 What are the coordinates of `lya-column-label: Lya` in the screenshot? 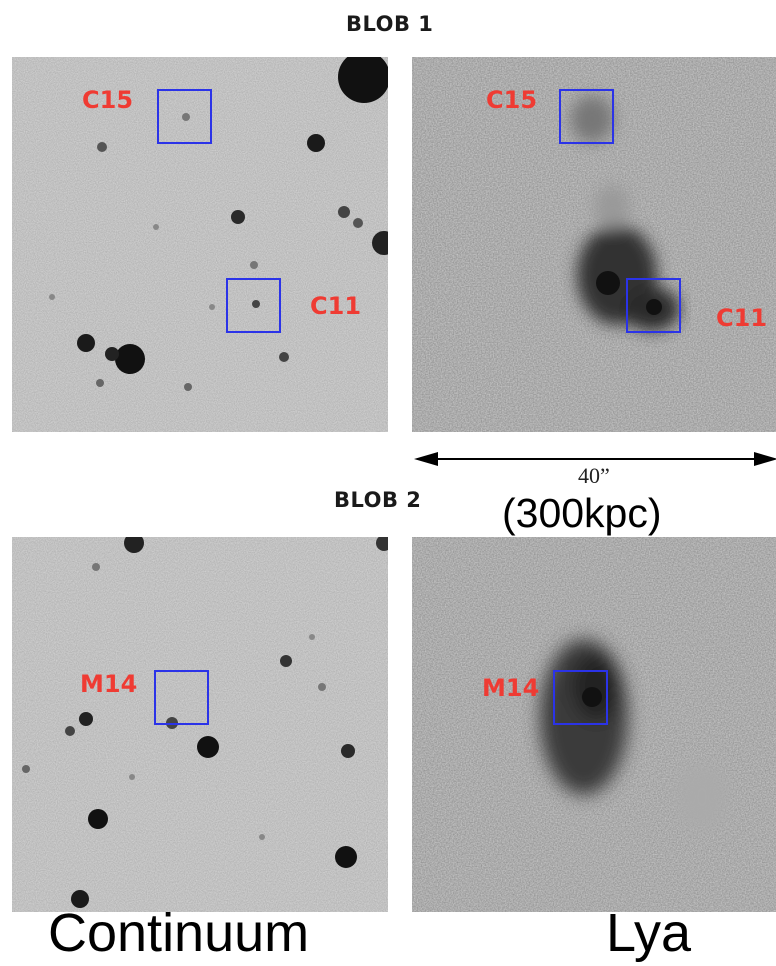 It's located at (649, 933).